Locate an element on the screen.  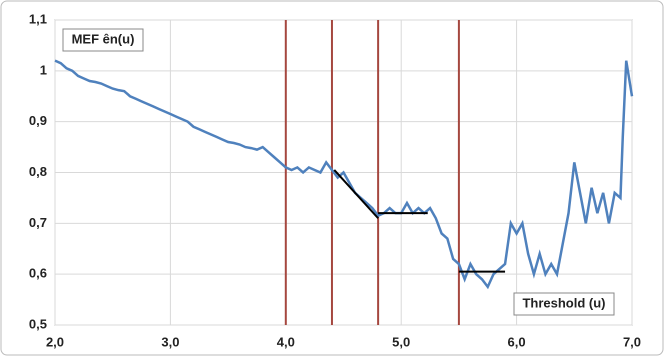
x-axis-label: Threshold (u) is located at coordinates (563, 302).